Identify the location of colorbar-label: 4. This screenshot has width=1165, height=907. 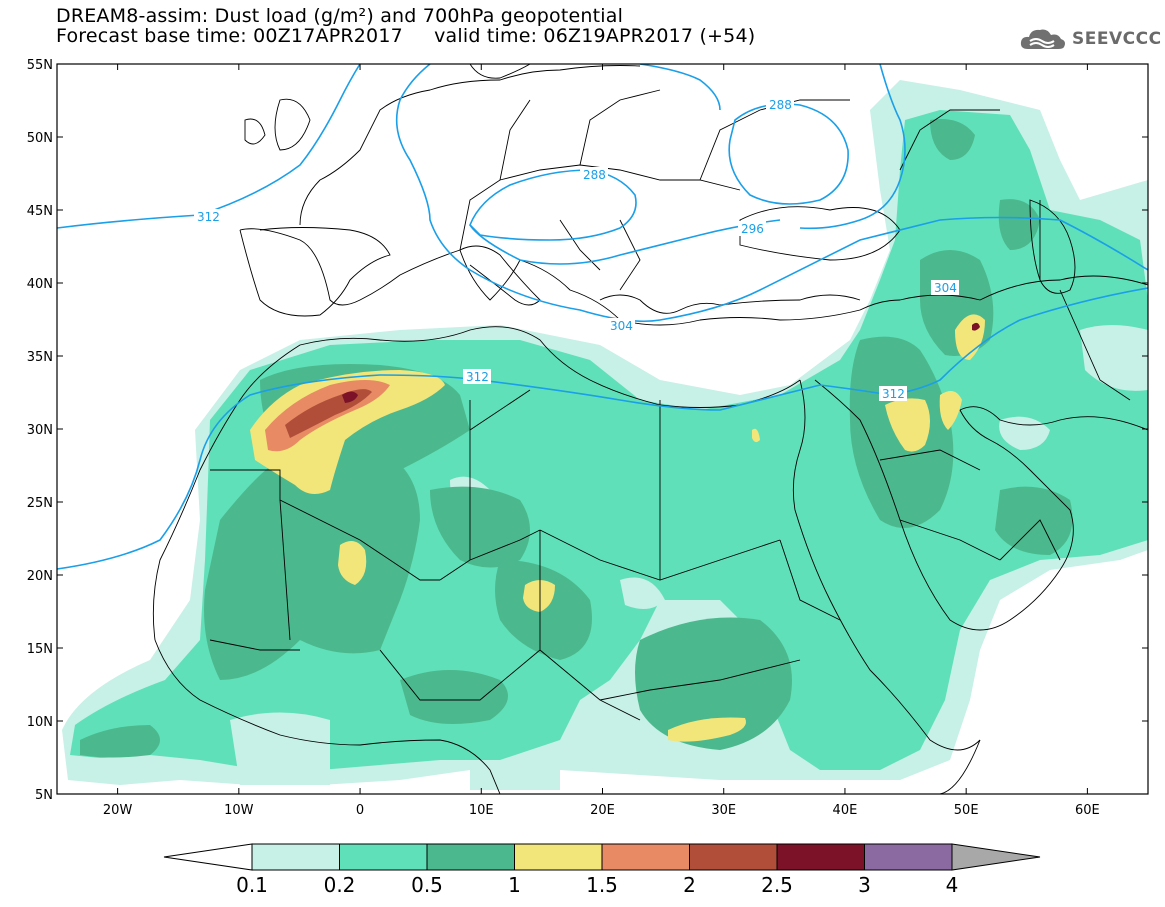
(952, 885).